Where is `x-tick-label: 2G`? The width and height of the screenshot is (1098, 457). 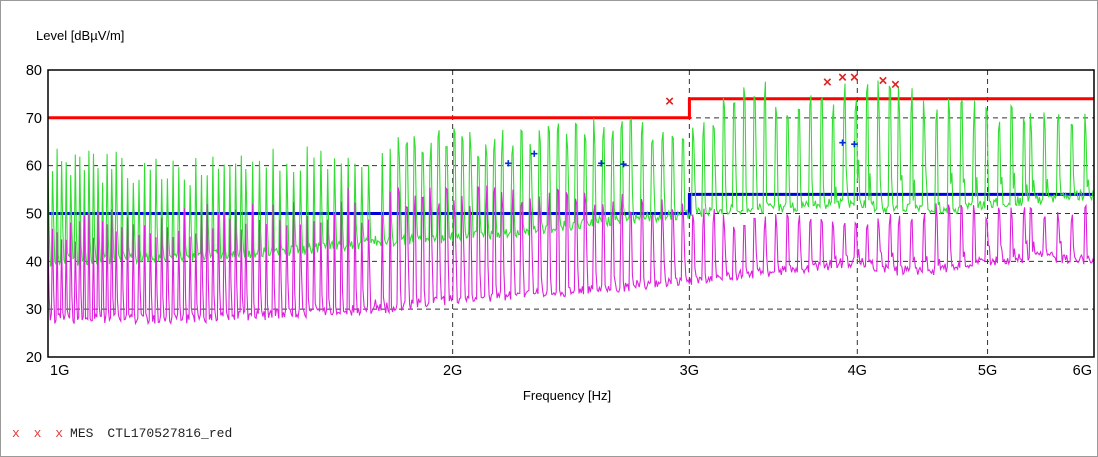 x-tick-label: 2G is located at coordinates (452, 371).